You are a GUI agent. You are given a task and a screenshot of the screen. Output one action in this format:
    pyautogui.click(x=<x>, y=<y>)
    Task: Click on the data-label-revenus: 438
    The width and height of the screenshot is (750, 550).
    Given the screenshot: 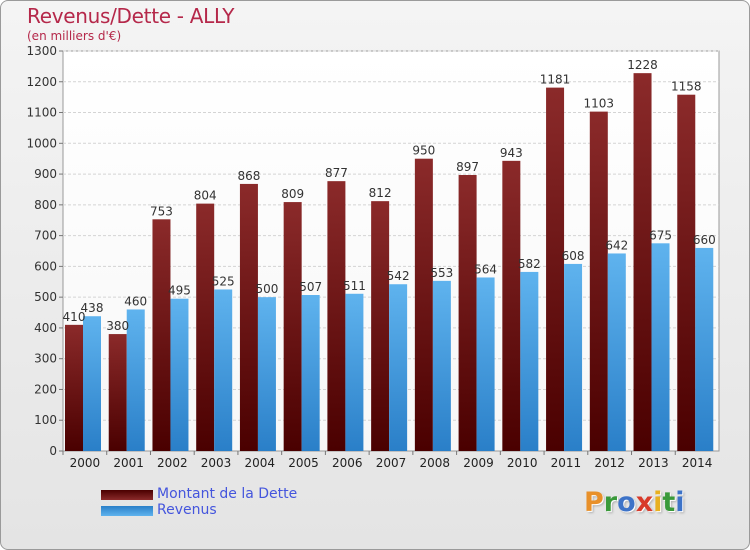 What is the action you would take?
    pyautogui.click(x=92, y=308)
    